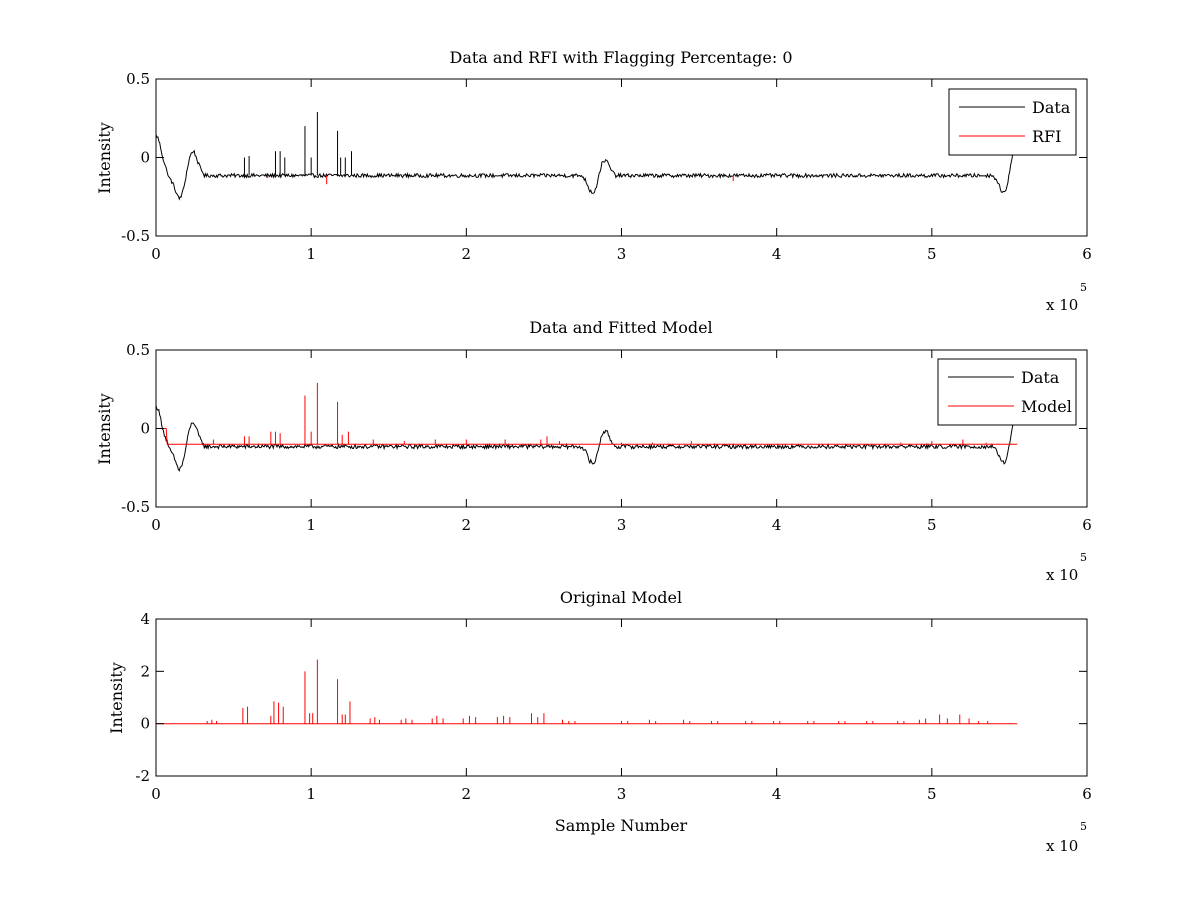 This screenshot has height=900, width=1200. Describe the element at coordinates (621, 597) in the screenshot. I see `subplot-title: Original Model` at that location.